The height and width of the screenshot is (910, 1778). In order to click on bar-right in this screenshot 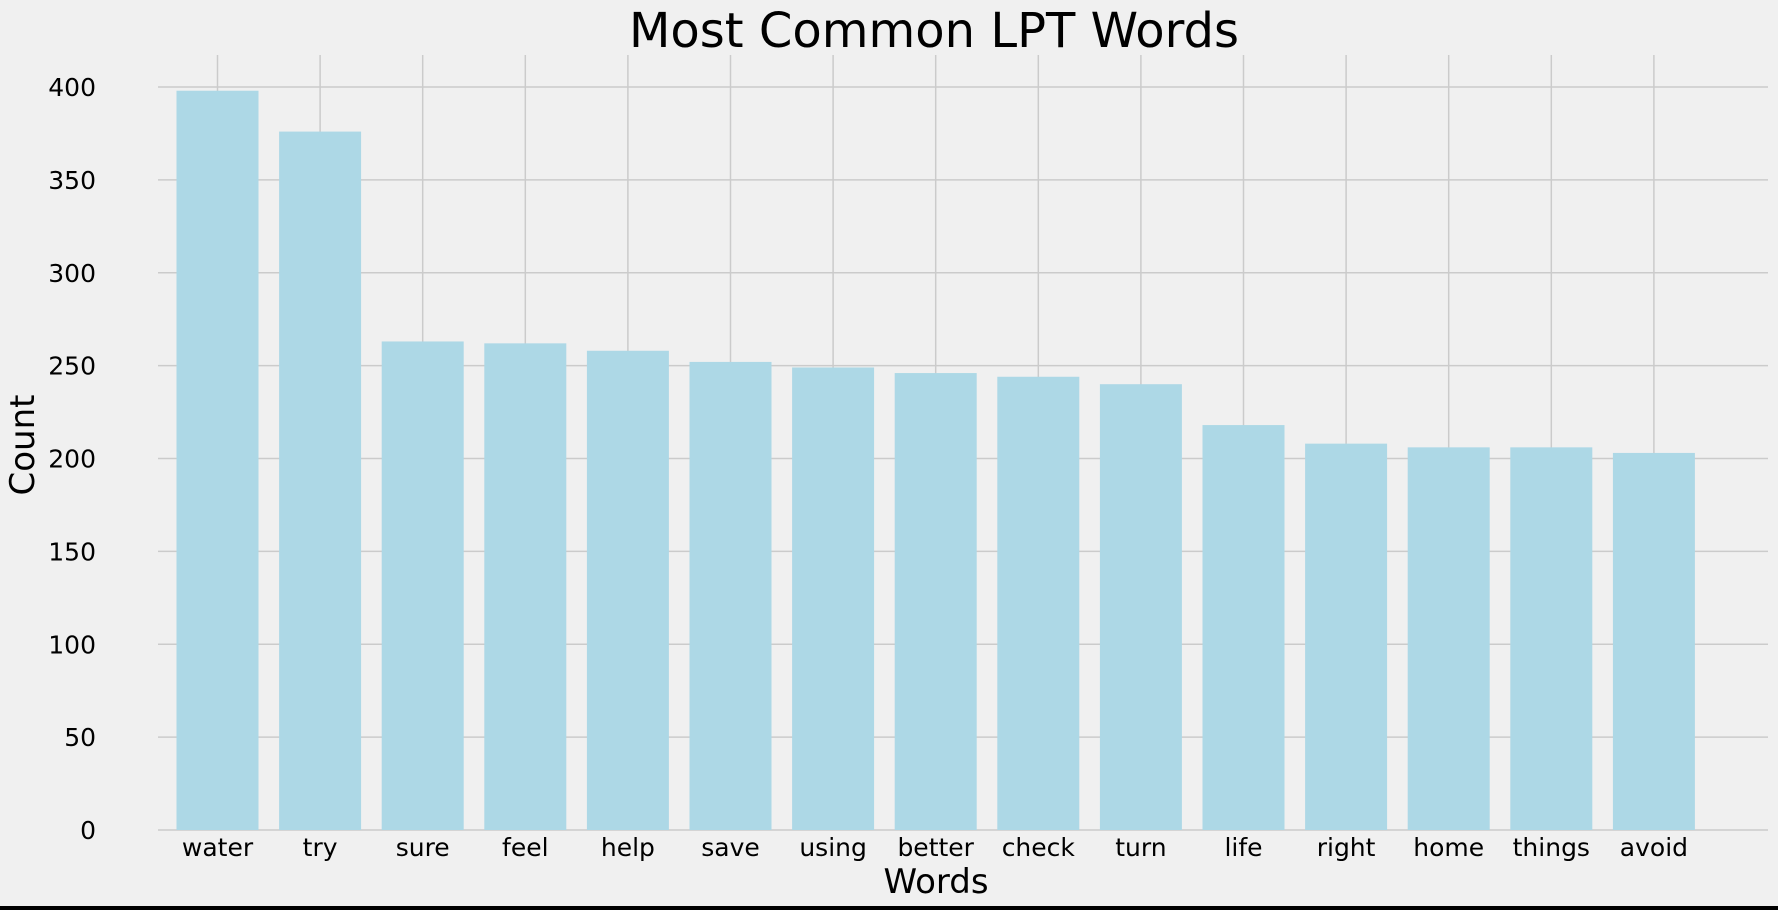, I will do `click(1346, 636)`.